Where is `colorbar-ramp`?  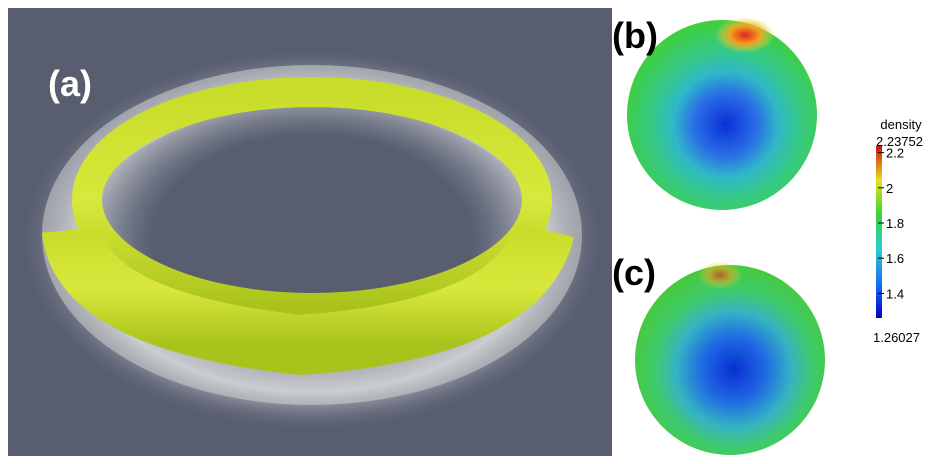
colorbar-ramp is located at coordinates (879, 232).